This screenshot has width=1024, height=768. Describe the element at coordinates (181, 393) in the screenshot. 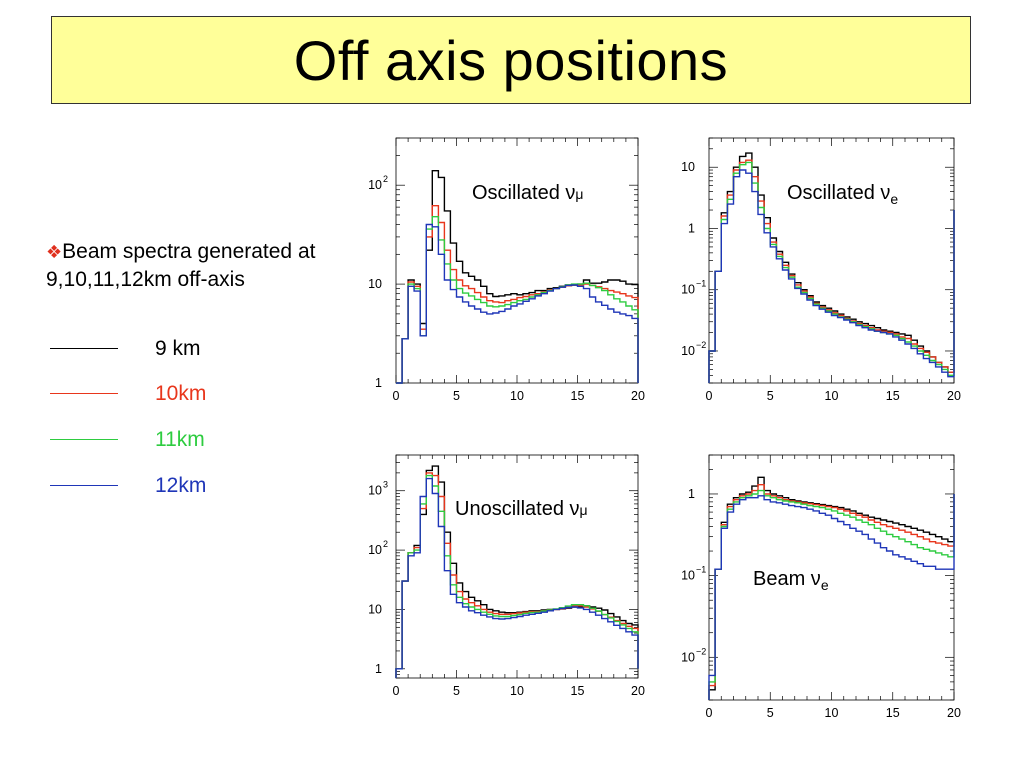

I see `legend-label: 10km` at that location.